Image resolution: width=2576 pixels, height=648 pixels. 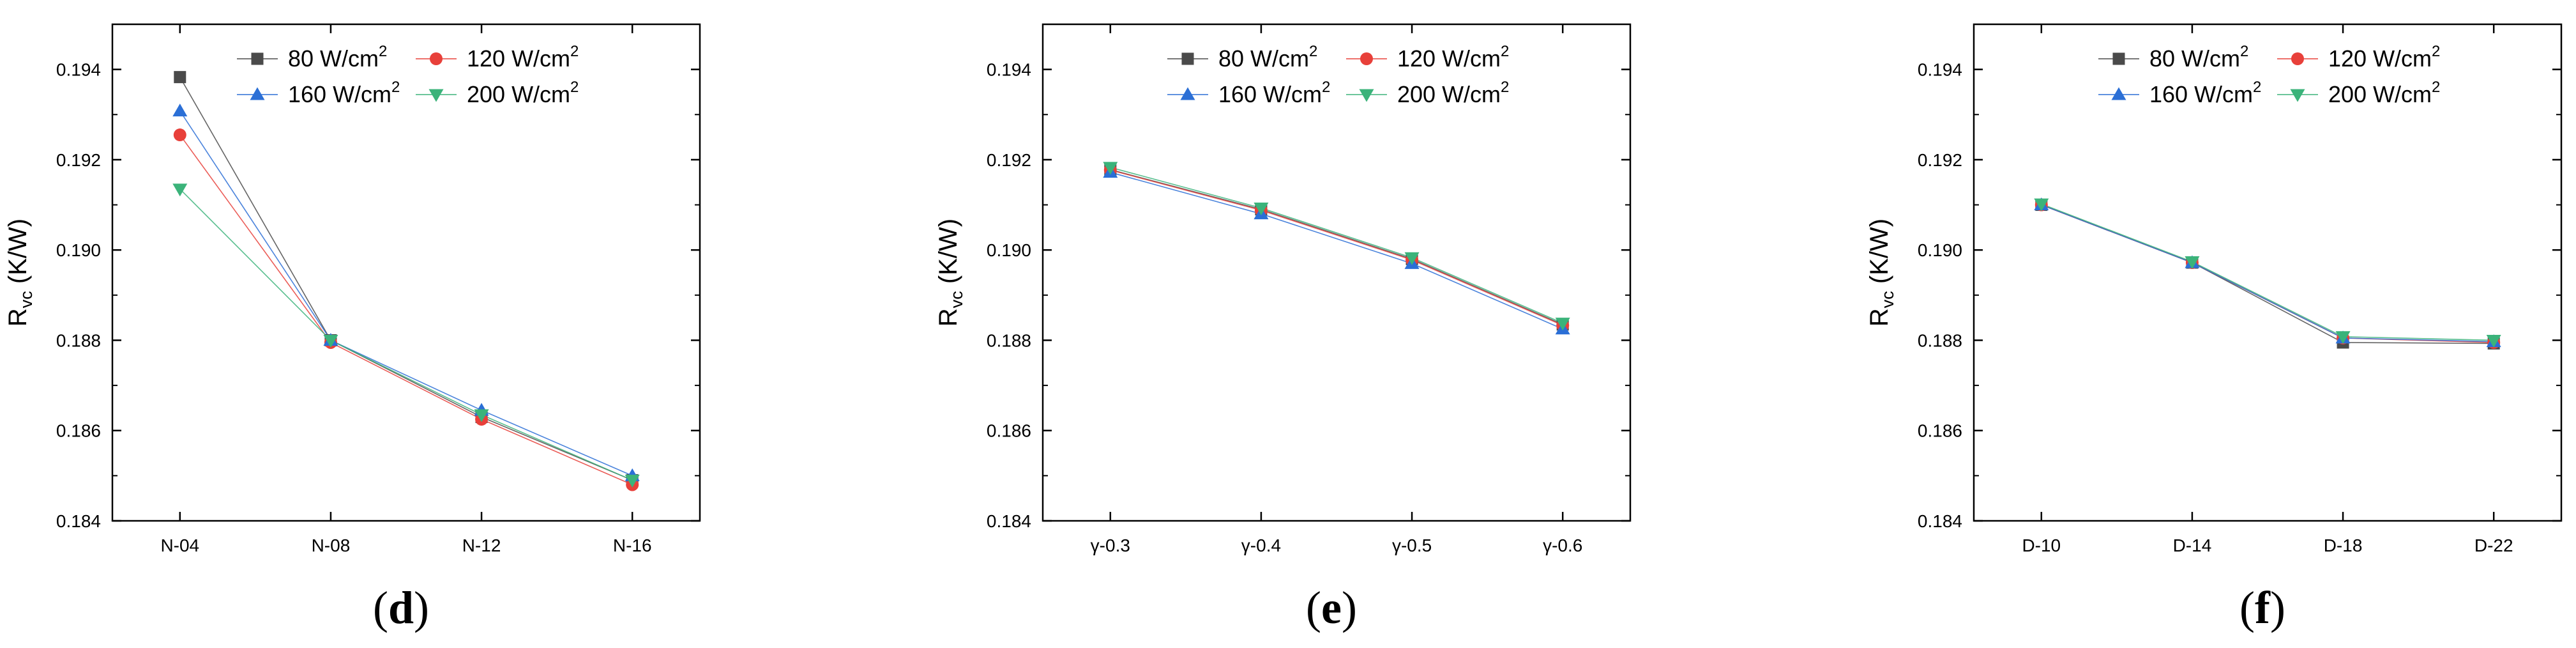 I want to click on y-axis-label-unit: (K/W), so click(x=1879, y=255).